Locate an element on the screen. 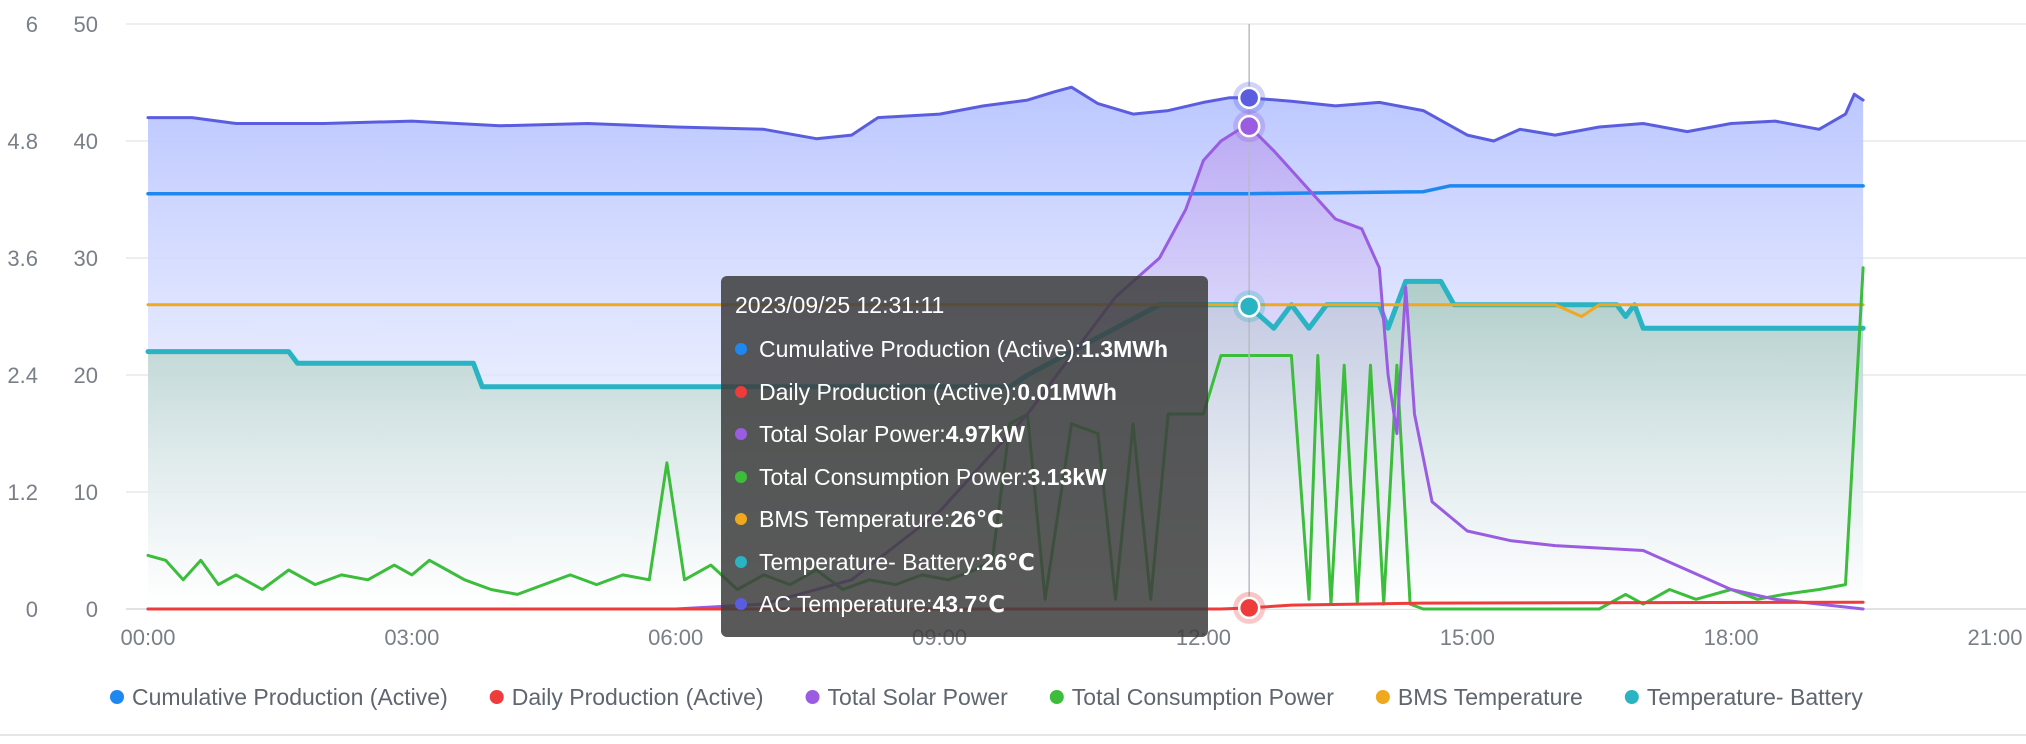 This screenshot has width=2026, height=744. tooltip-row: Total Solar Power: 4.97kW is located at coordinates (964, 434).